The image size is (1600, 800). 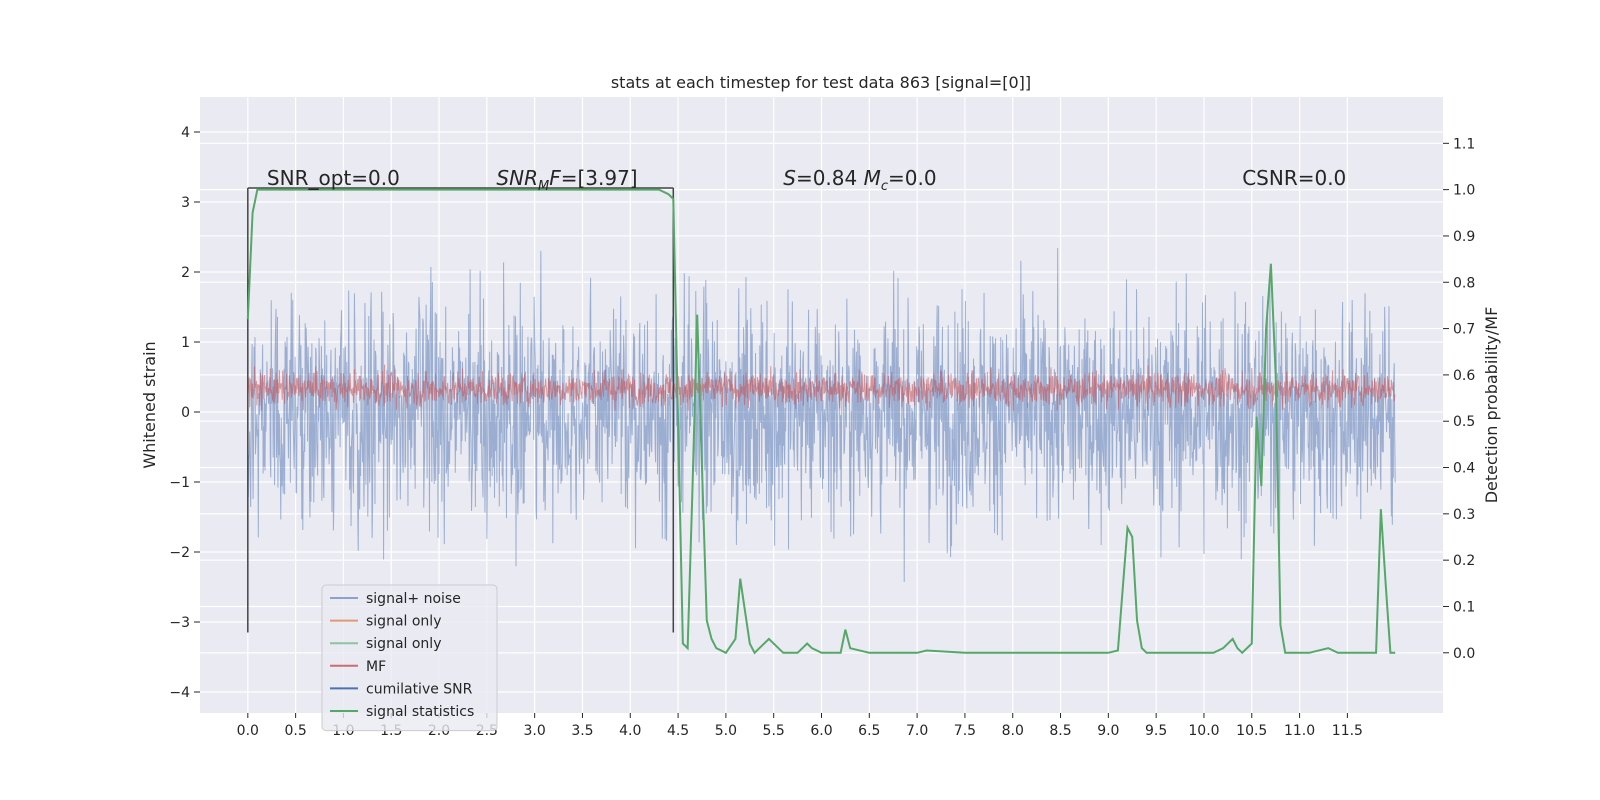 I want to click on right-tick-label-3: 0.3, so click(x=1464, y=515).